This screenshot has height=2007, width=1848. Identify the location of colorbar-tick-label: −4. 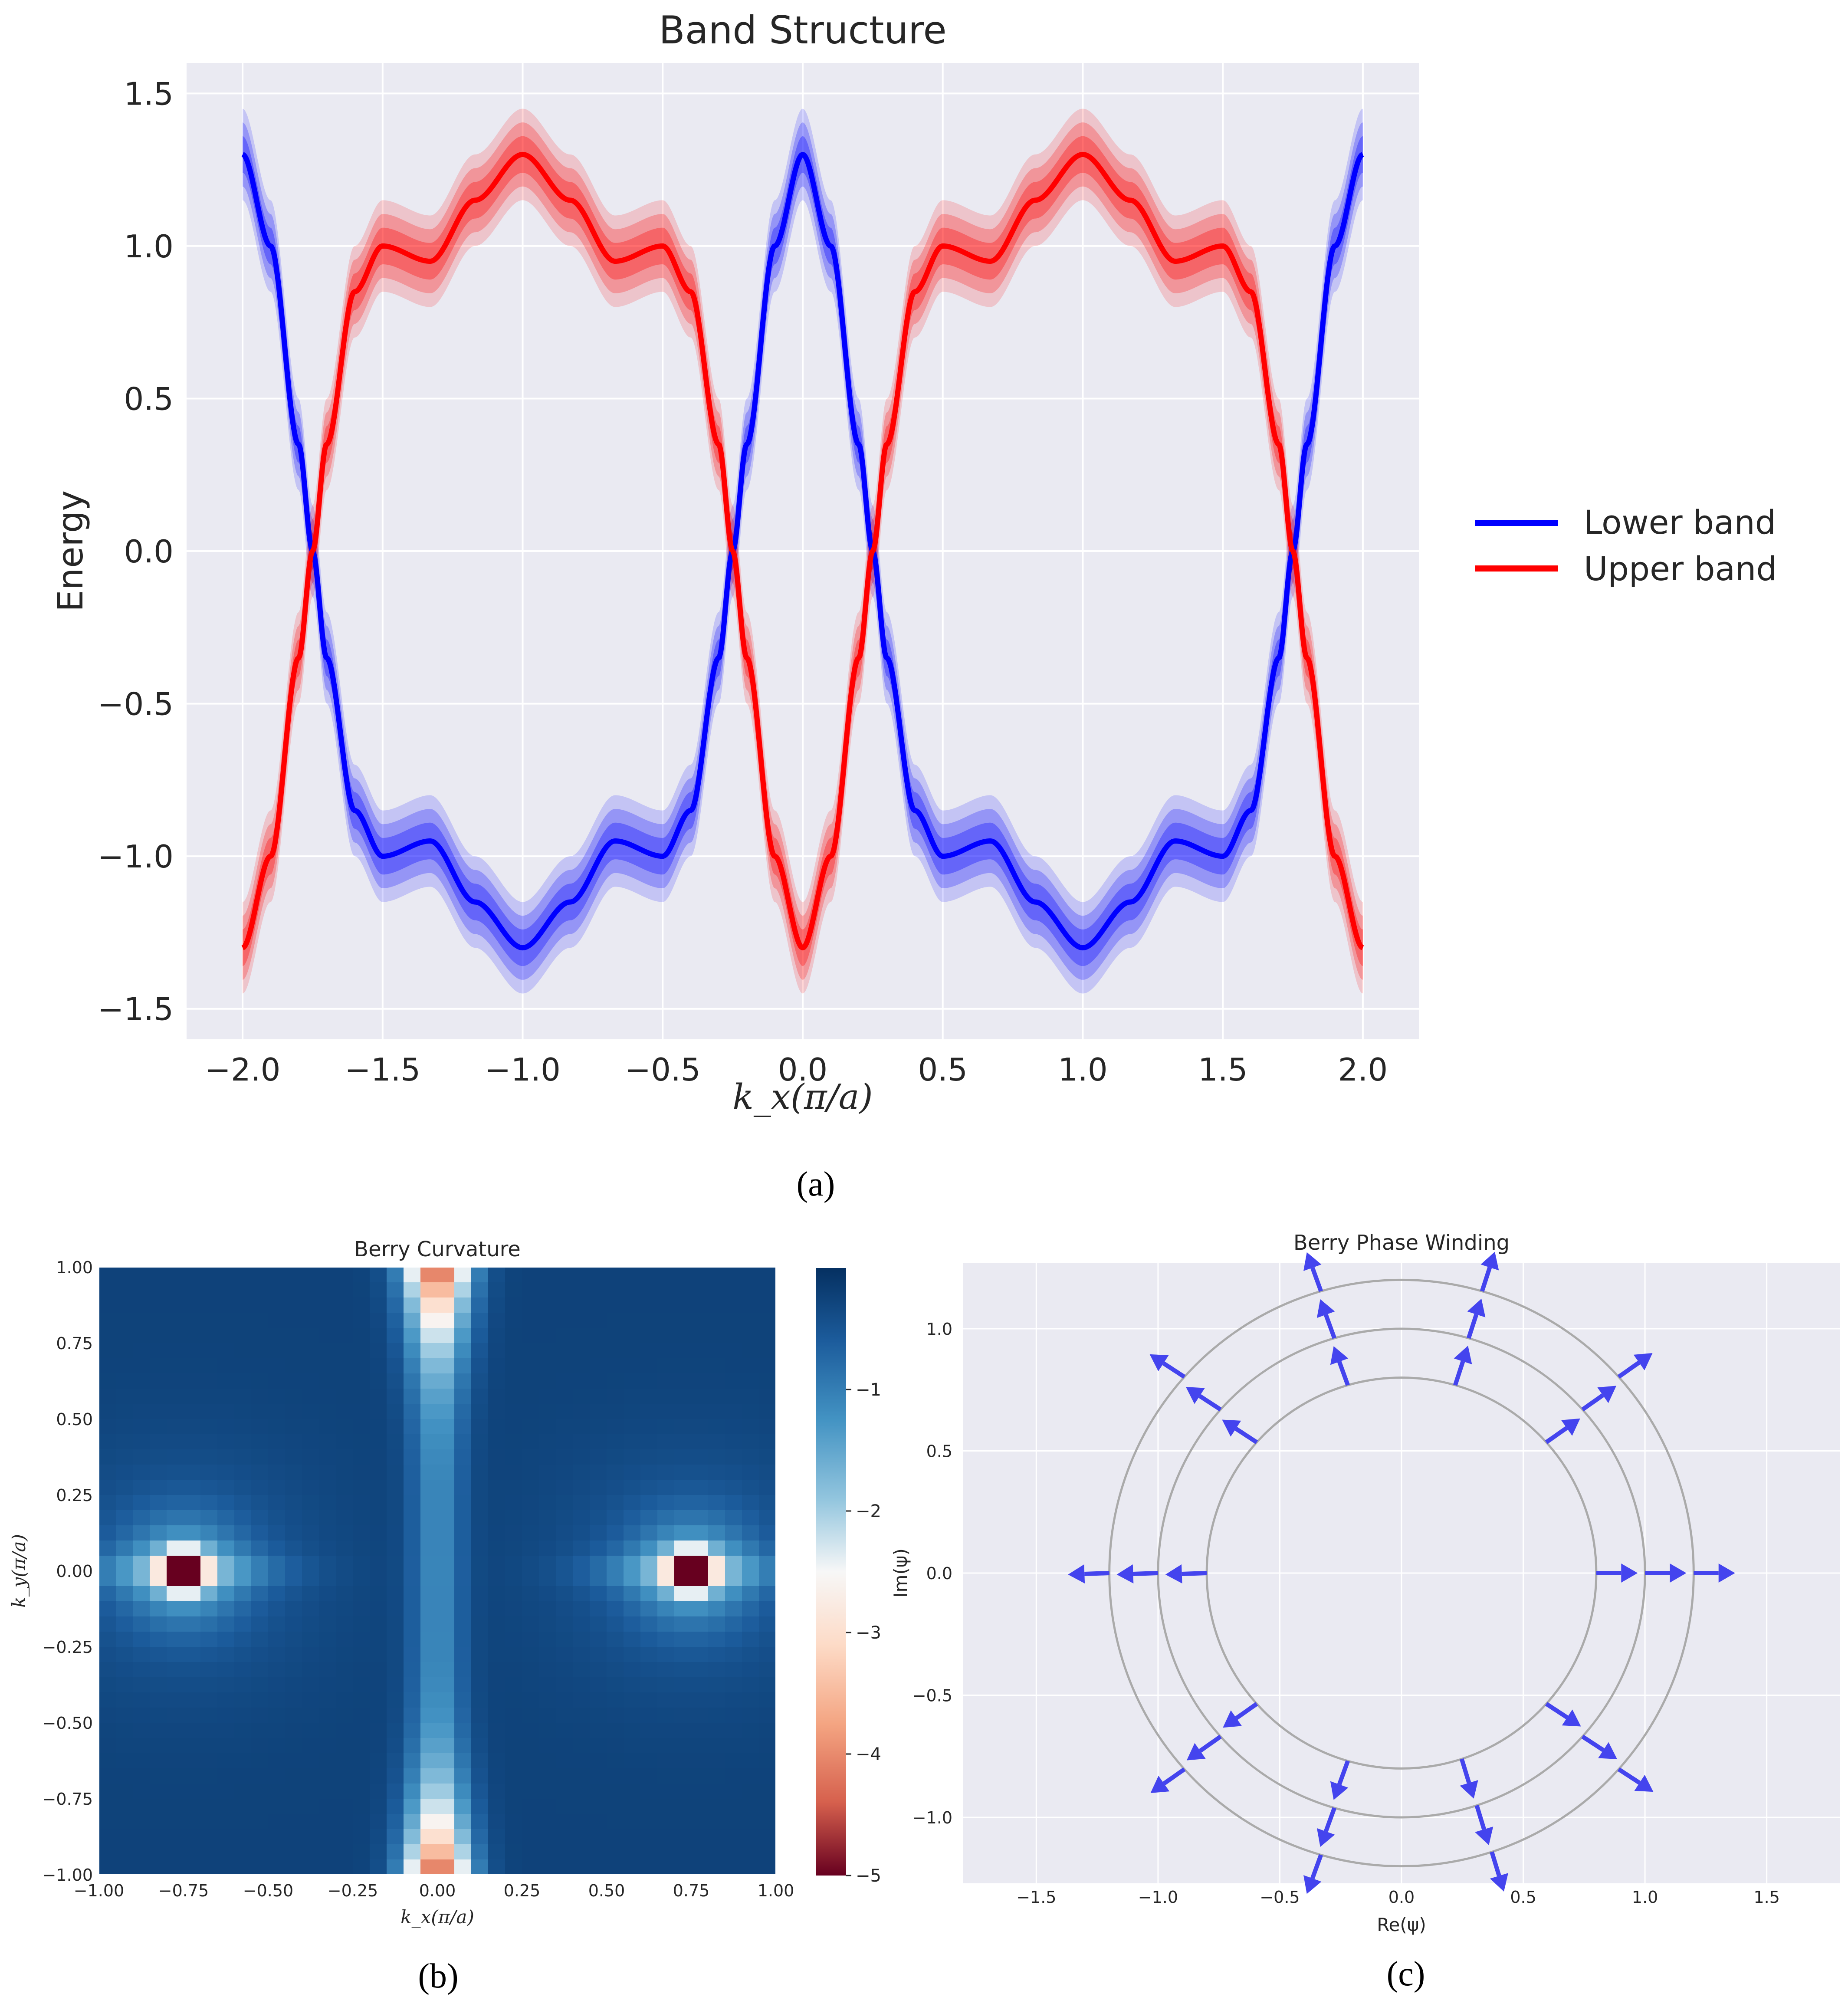
(868, 1754).